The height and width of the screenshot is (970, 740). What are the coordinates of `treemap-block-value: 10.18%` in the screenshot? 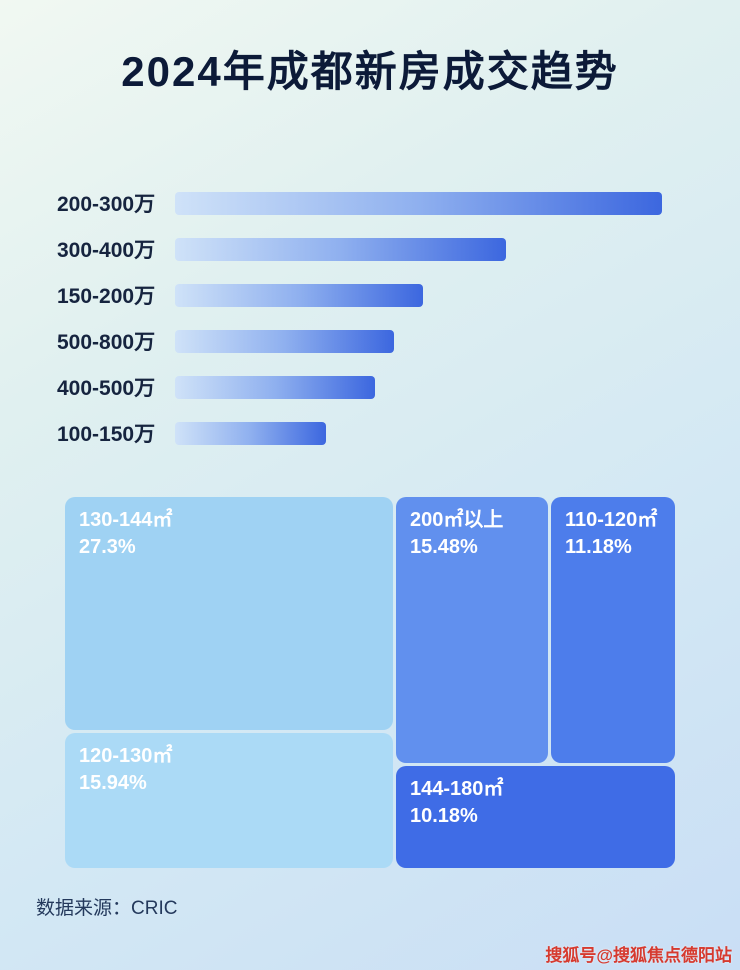 It's located at (444, 816).